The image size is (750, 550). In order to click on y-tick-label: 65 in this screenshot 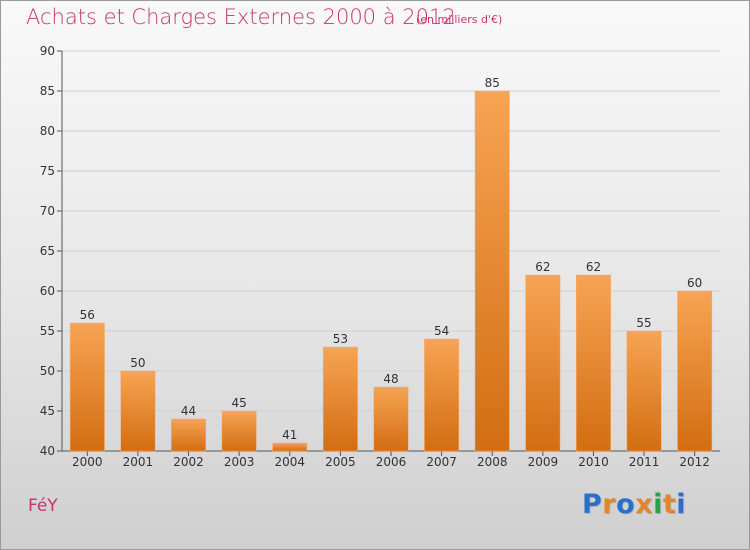, I will do `click(47, 251)`.